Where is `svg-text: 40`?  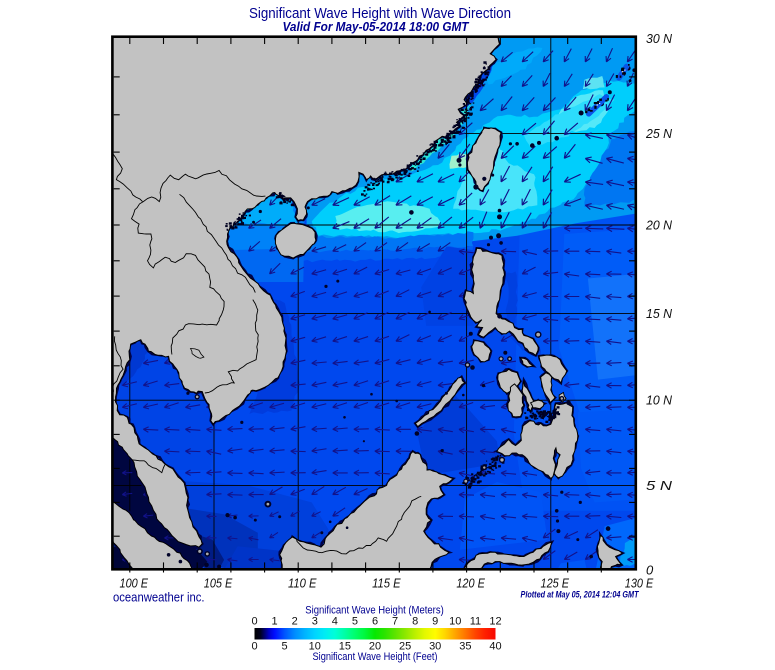
svg-text: 40 is located at coordinates (495, 647).